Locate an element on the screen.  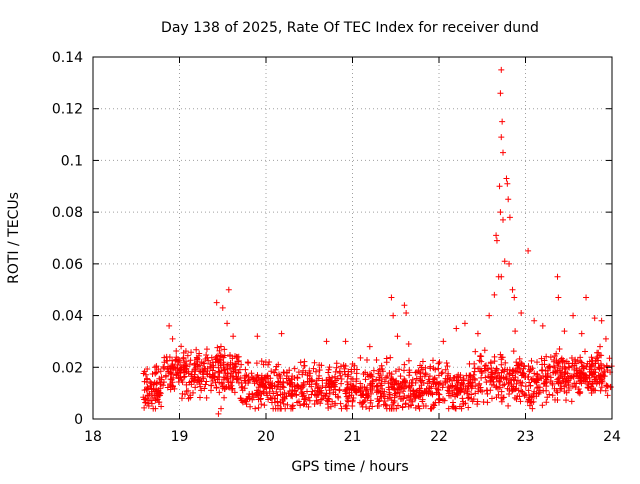
y-tick-label: 0 is located at coordinates (78, 420).